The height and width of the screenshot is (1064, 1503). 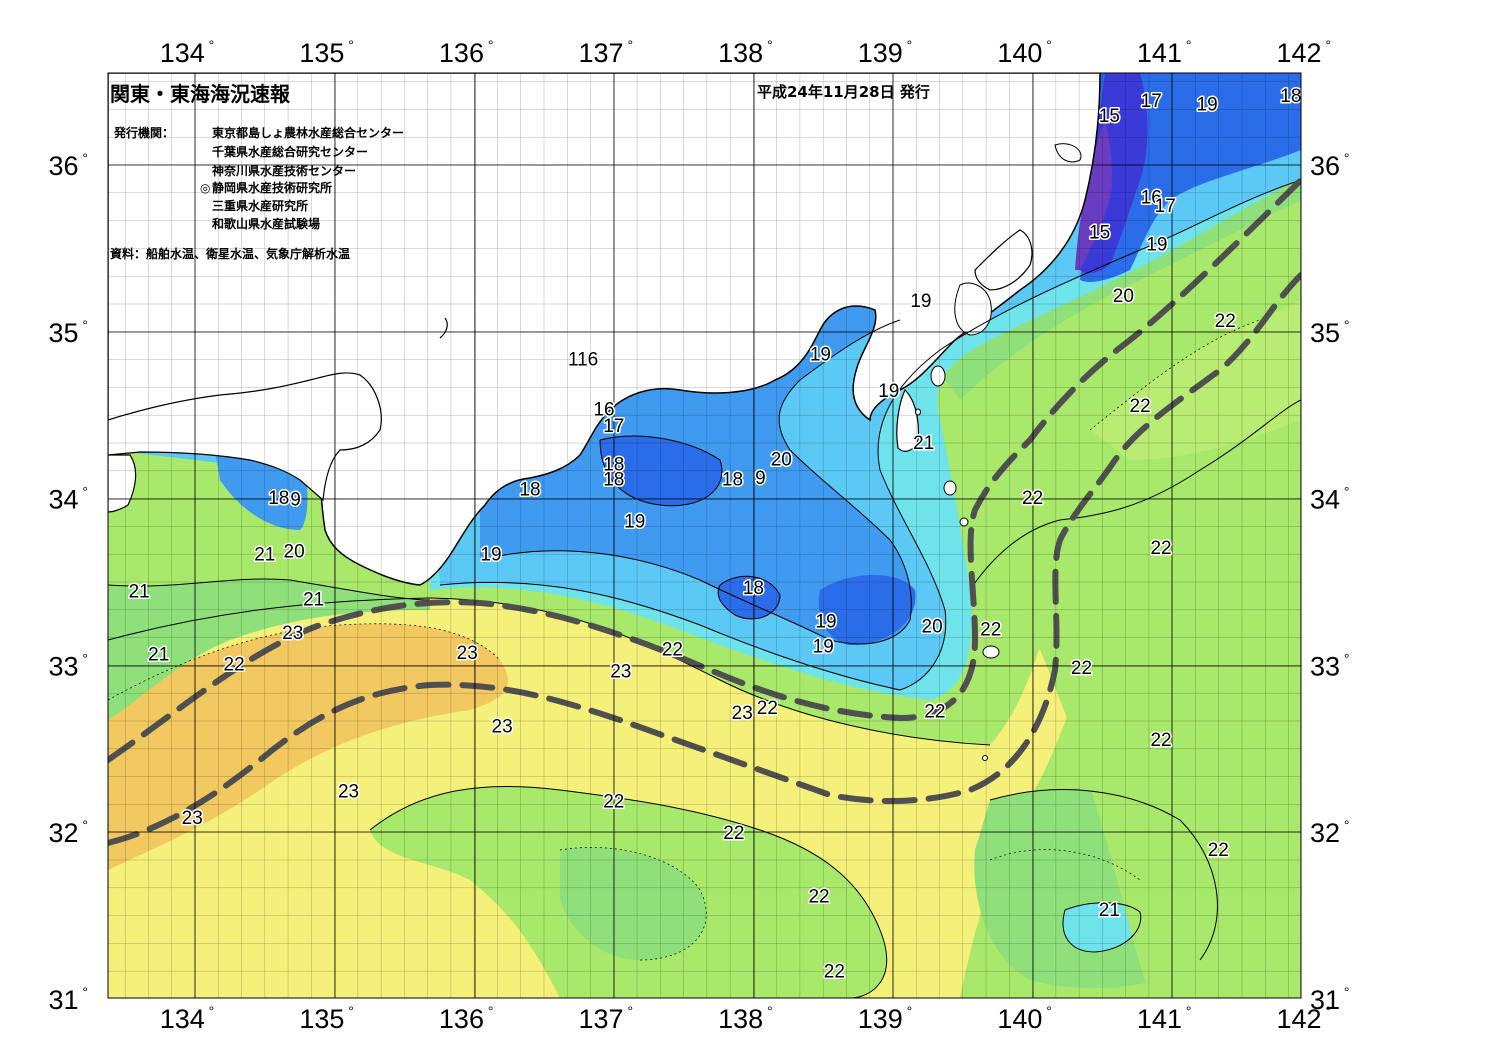 I want to click on longitude-label-bottom: 136 °, so click(x=466, y=1018).